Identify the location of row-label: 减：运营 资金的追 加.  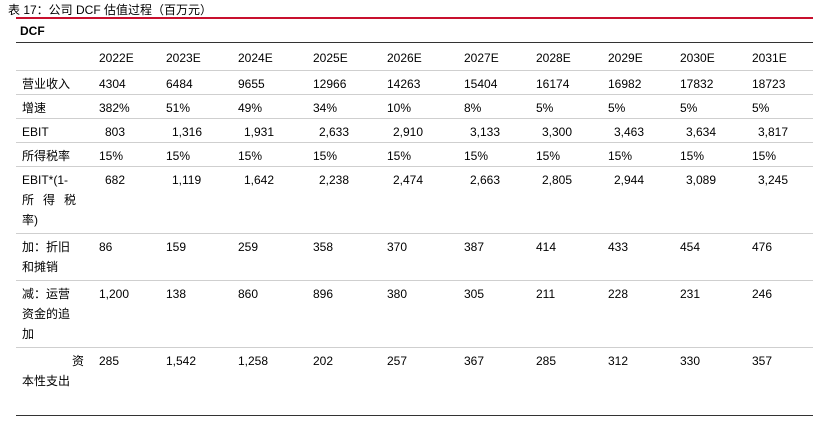
(57, 313).